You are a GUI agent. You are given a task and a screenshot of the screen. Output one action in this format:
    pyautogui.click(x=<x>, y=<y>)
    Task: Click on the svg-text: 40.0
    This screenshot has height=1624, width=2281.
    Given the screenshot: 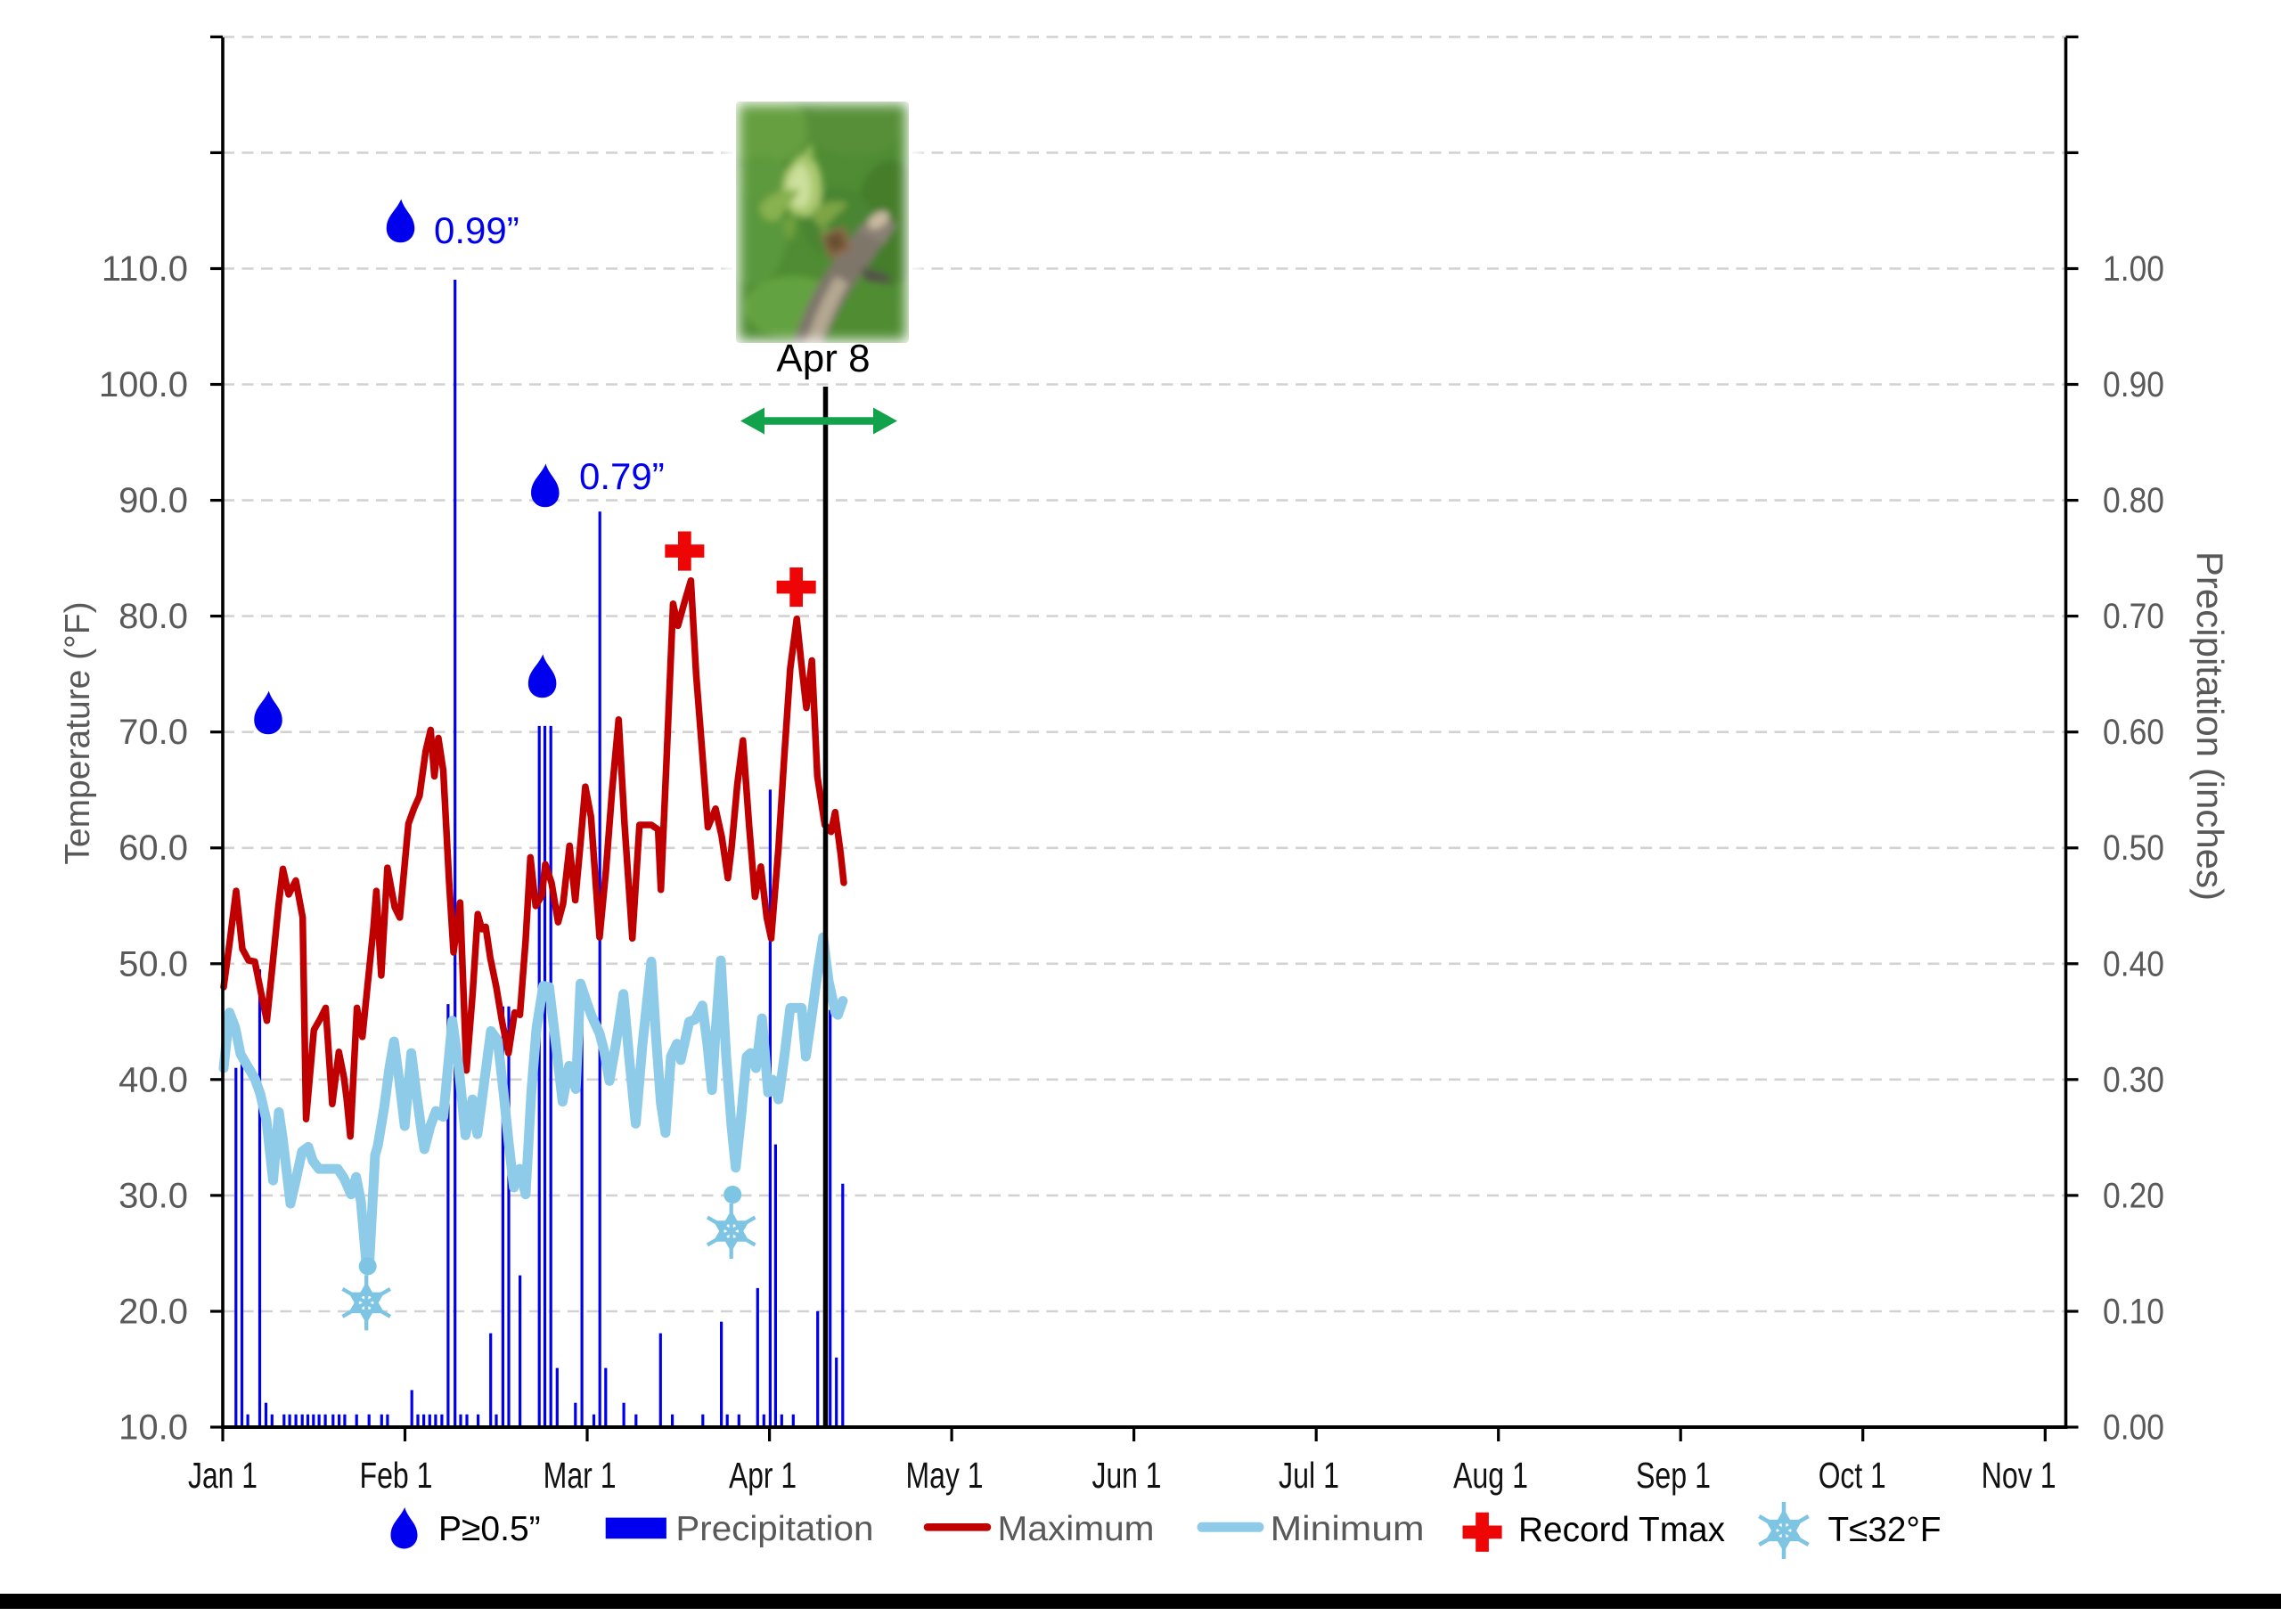 What is the action you would take?
    pyautogui.click(x=153, y=1079)
    